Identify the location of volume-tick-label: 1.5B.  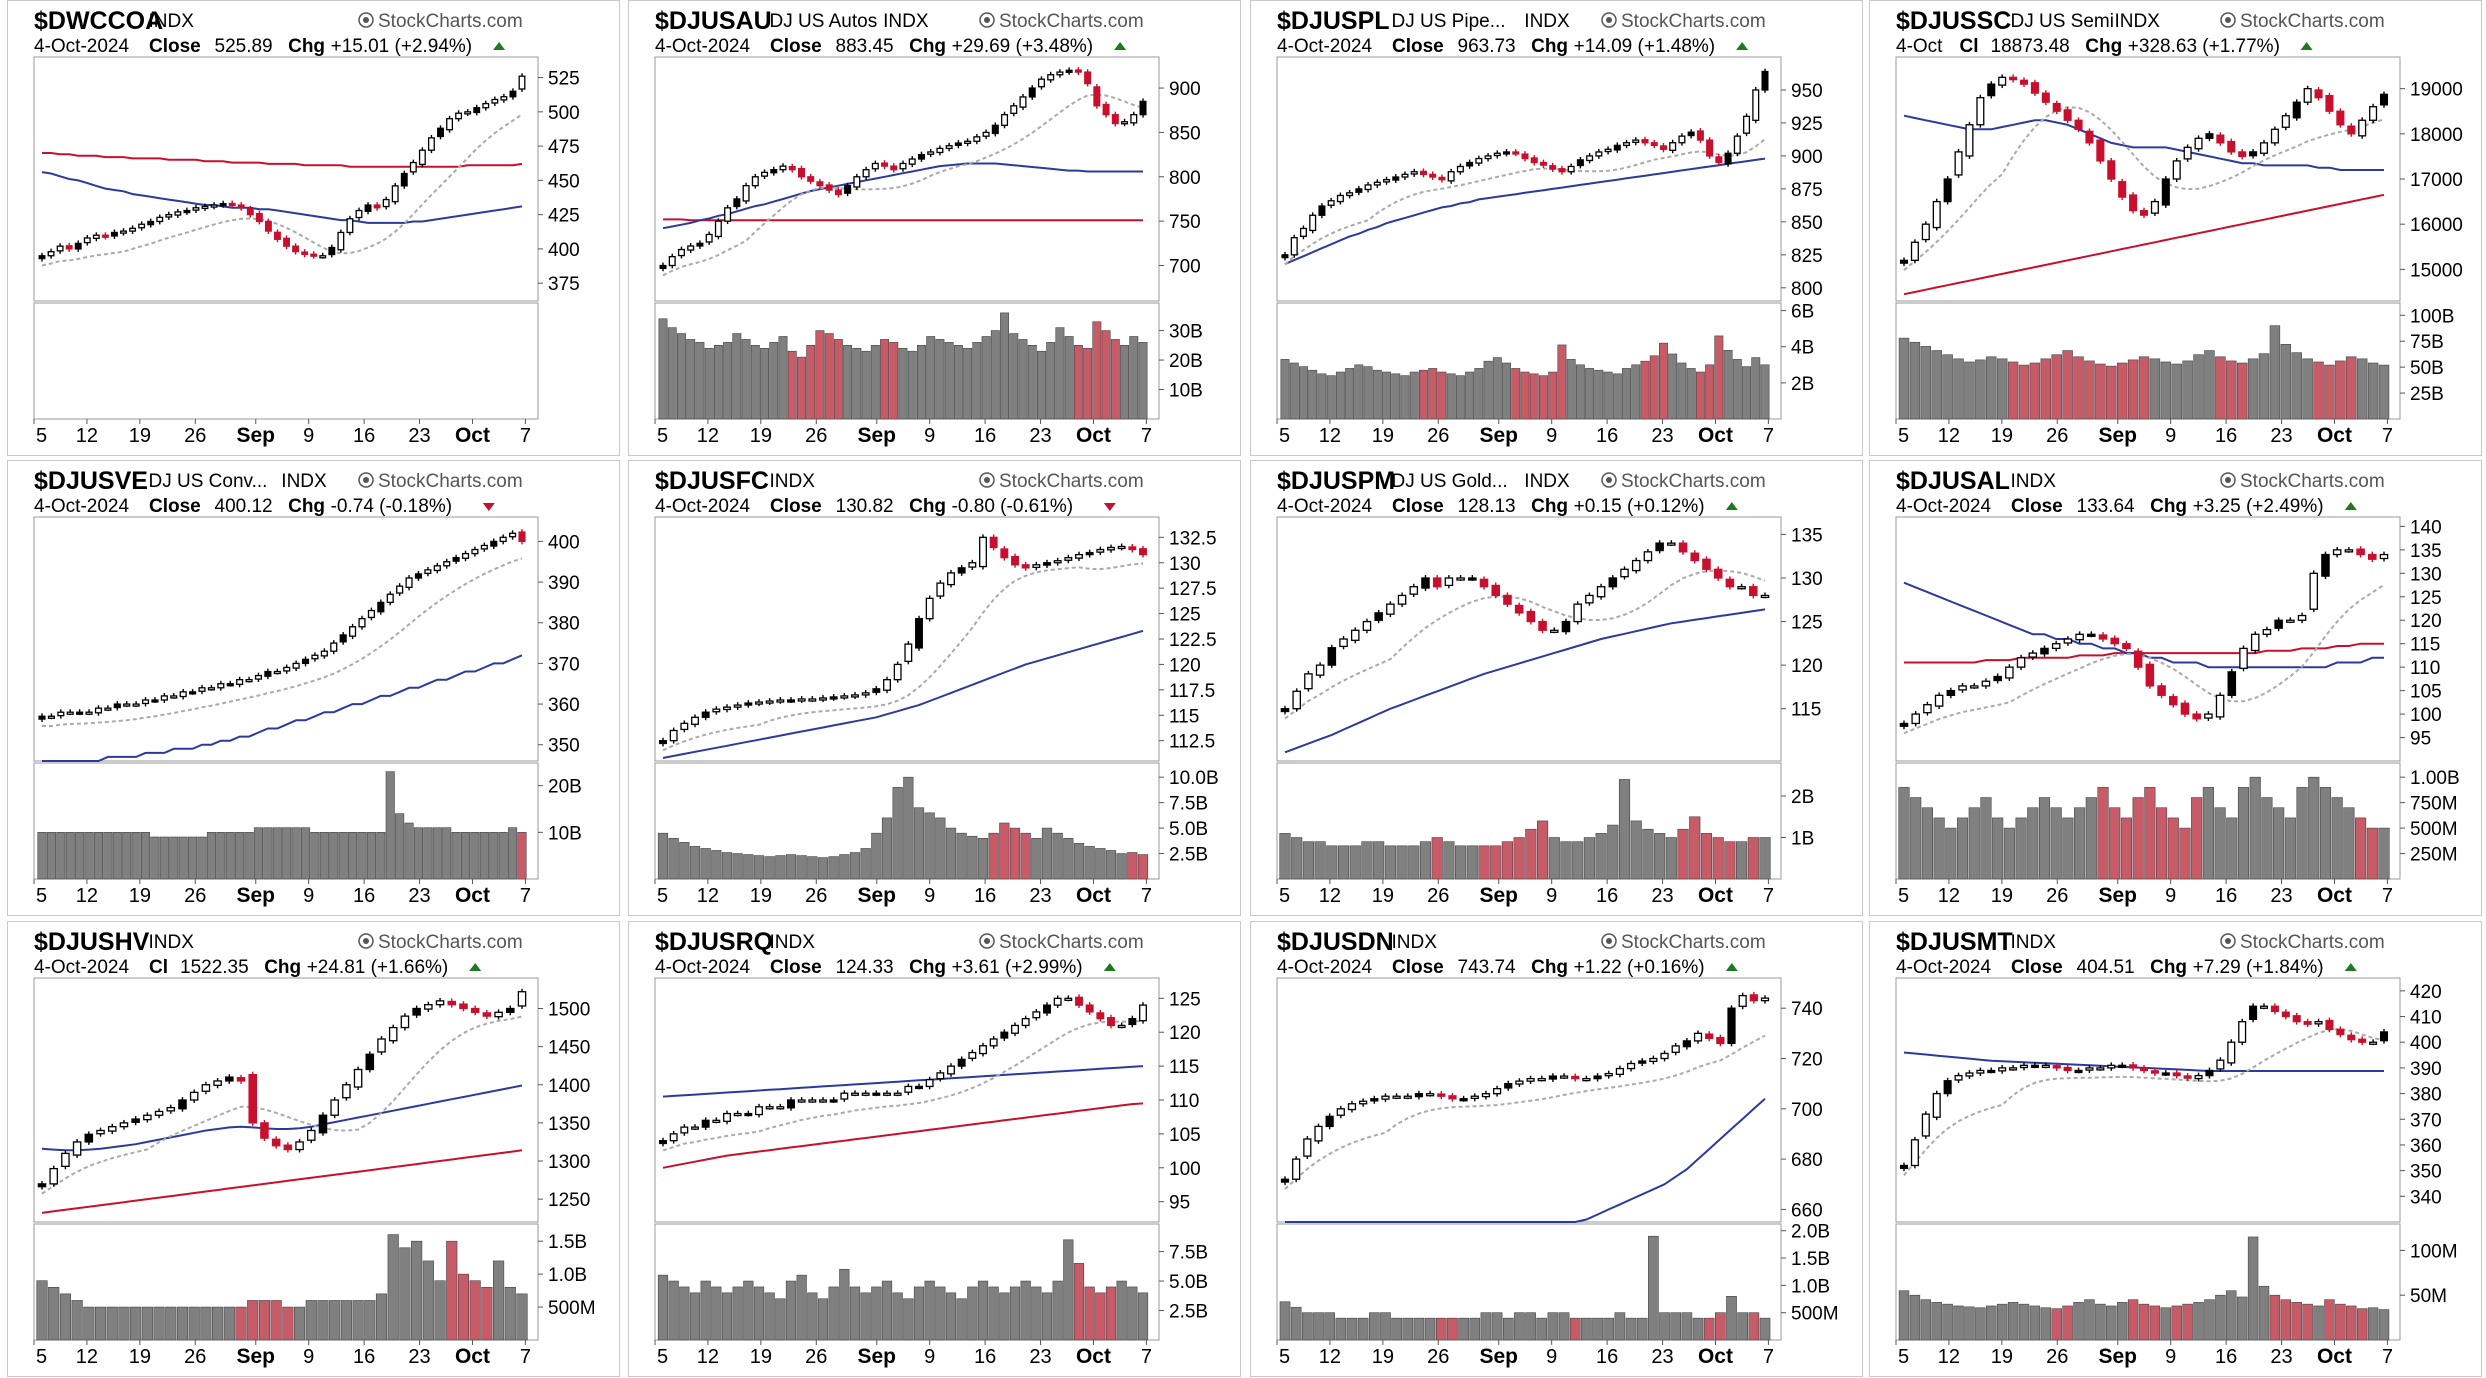
(567, 1242).